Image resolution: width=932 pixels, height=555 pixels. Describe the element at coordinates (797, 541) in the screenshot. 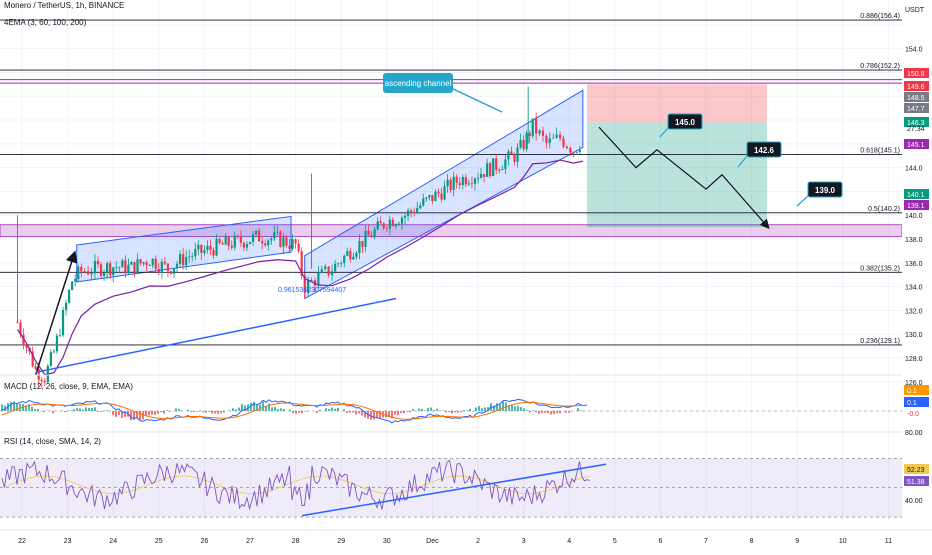

I see `time-tick-label: 9` at that location.